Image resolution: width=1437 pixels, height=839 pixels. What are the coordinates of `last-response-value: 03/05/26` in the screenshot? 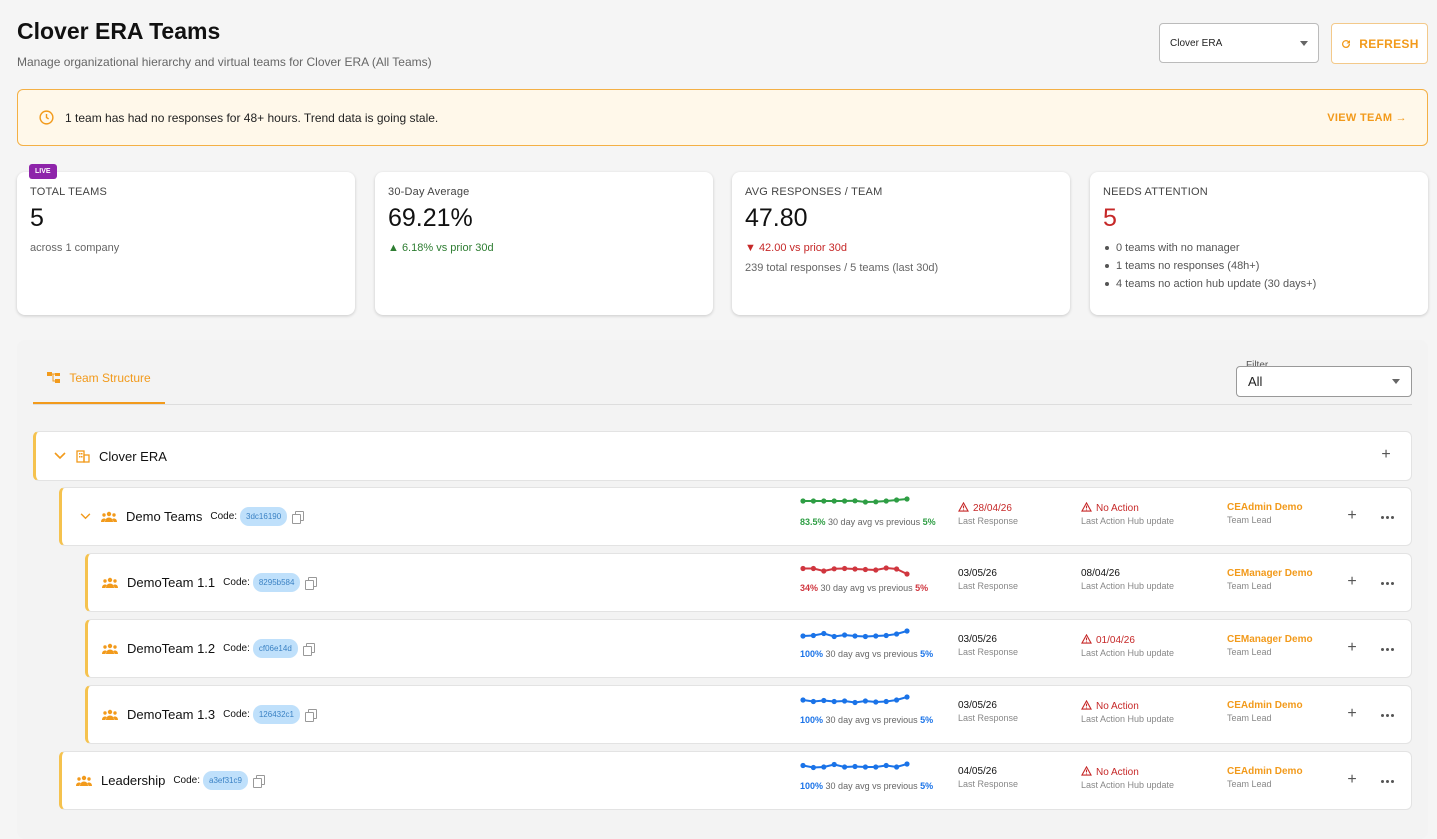 It's located at (977, 705).